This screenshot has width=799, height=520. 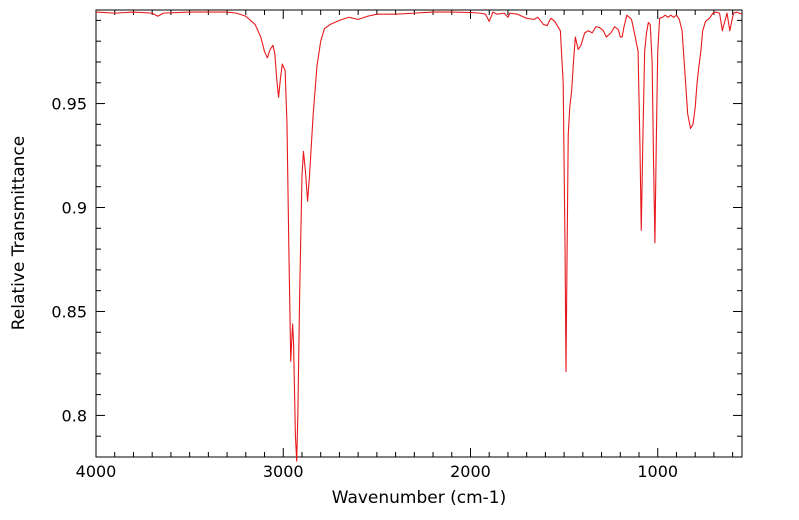 What do you see at coordinates (74, 415) in the screenshot?
I see `y-tick-label: 0.8` at bounding box center [74, 415].